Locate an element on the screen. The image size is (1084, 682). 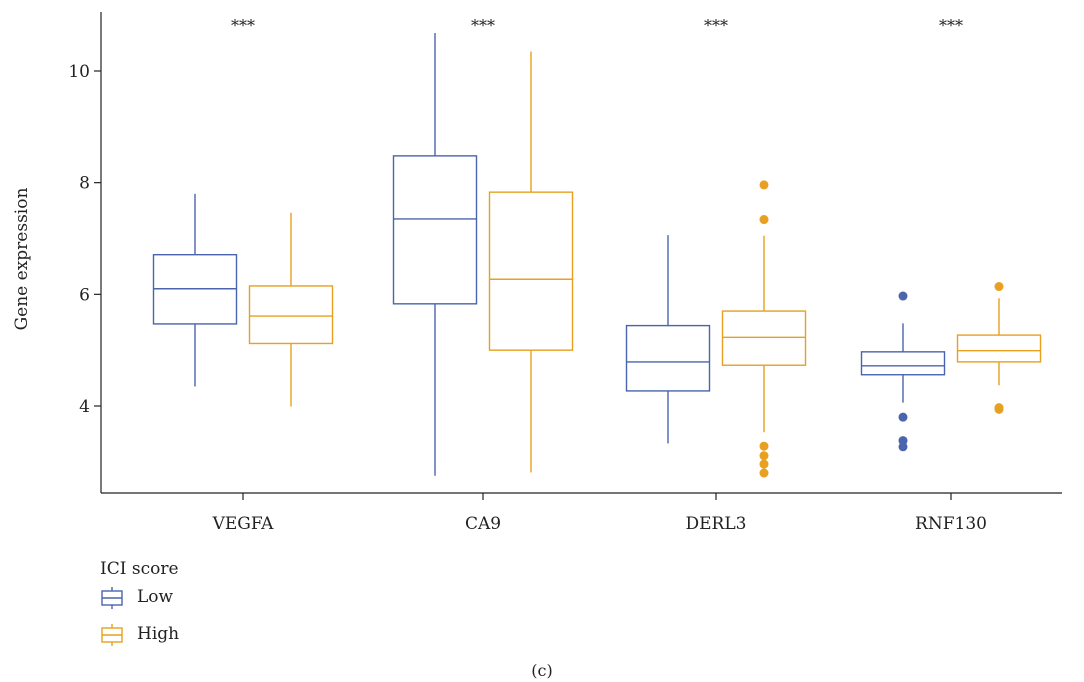
box-low-vegfa is located at coordinates (195, 290).